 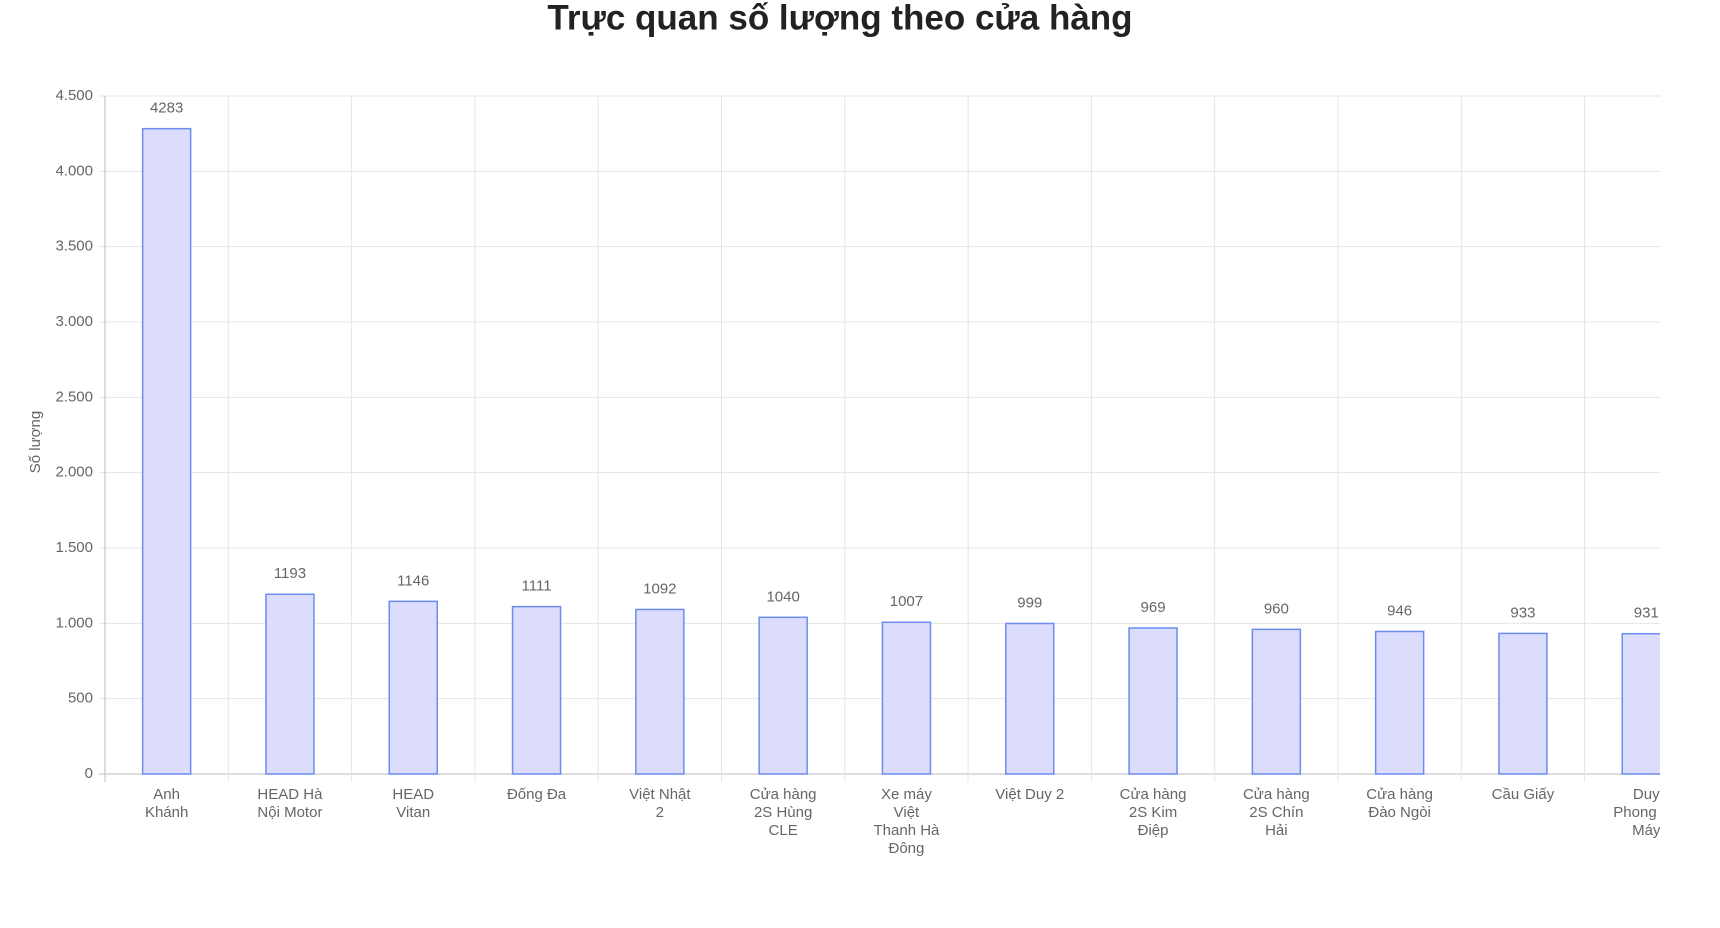 I want to click on y-tick-label: 2.500, so click(x=74, y=396).